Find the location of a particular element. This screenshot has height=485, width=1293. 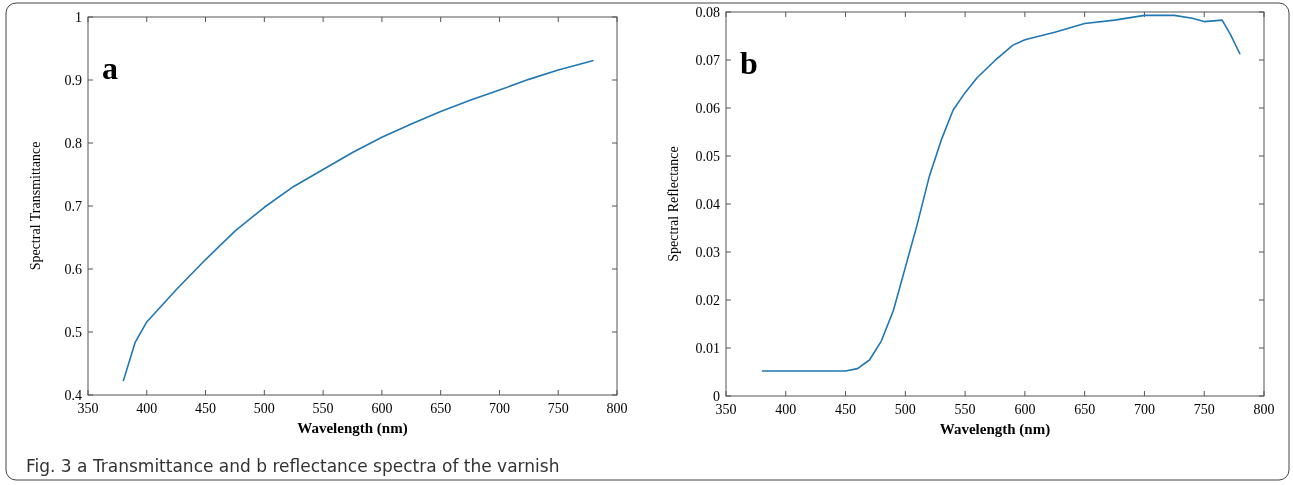

caption: Fig. 3 a Transmittance and b reflectance spectra of the varnish is located at coordinates (293, 466).